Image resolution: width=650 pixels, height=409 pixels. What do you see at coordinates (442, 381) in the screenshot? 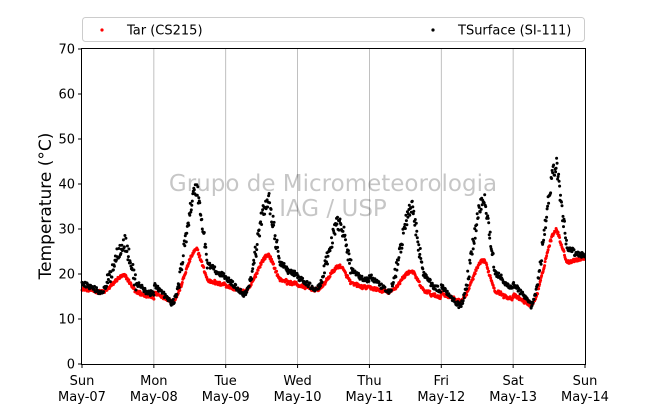
I see `x-tick-day-label: Fri` at bounding box center [442, 381].